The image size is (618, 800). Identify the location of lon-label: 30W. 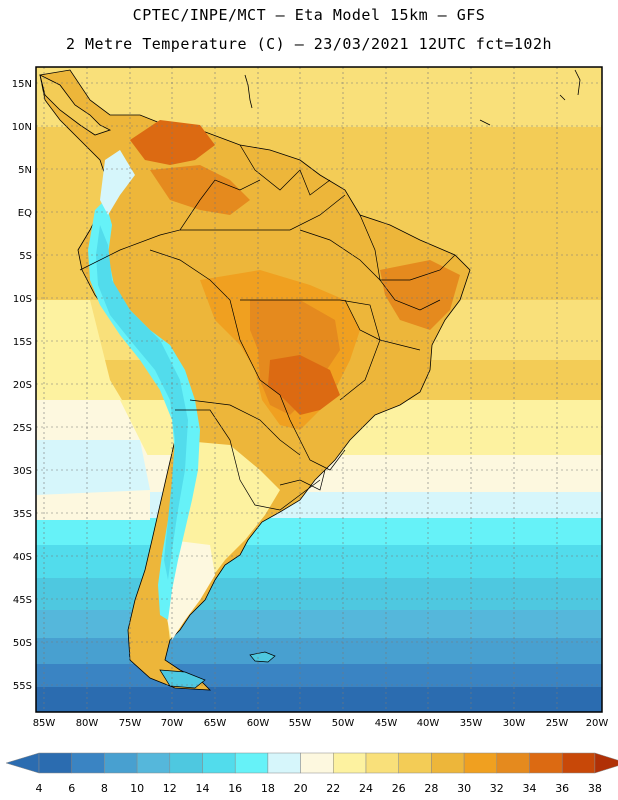
(514, 723).